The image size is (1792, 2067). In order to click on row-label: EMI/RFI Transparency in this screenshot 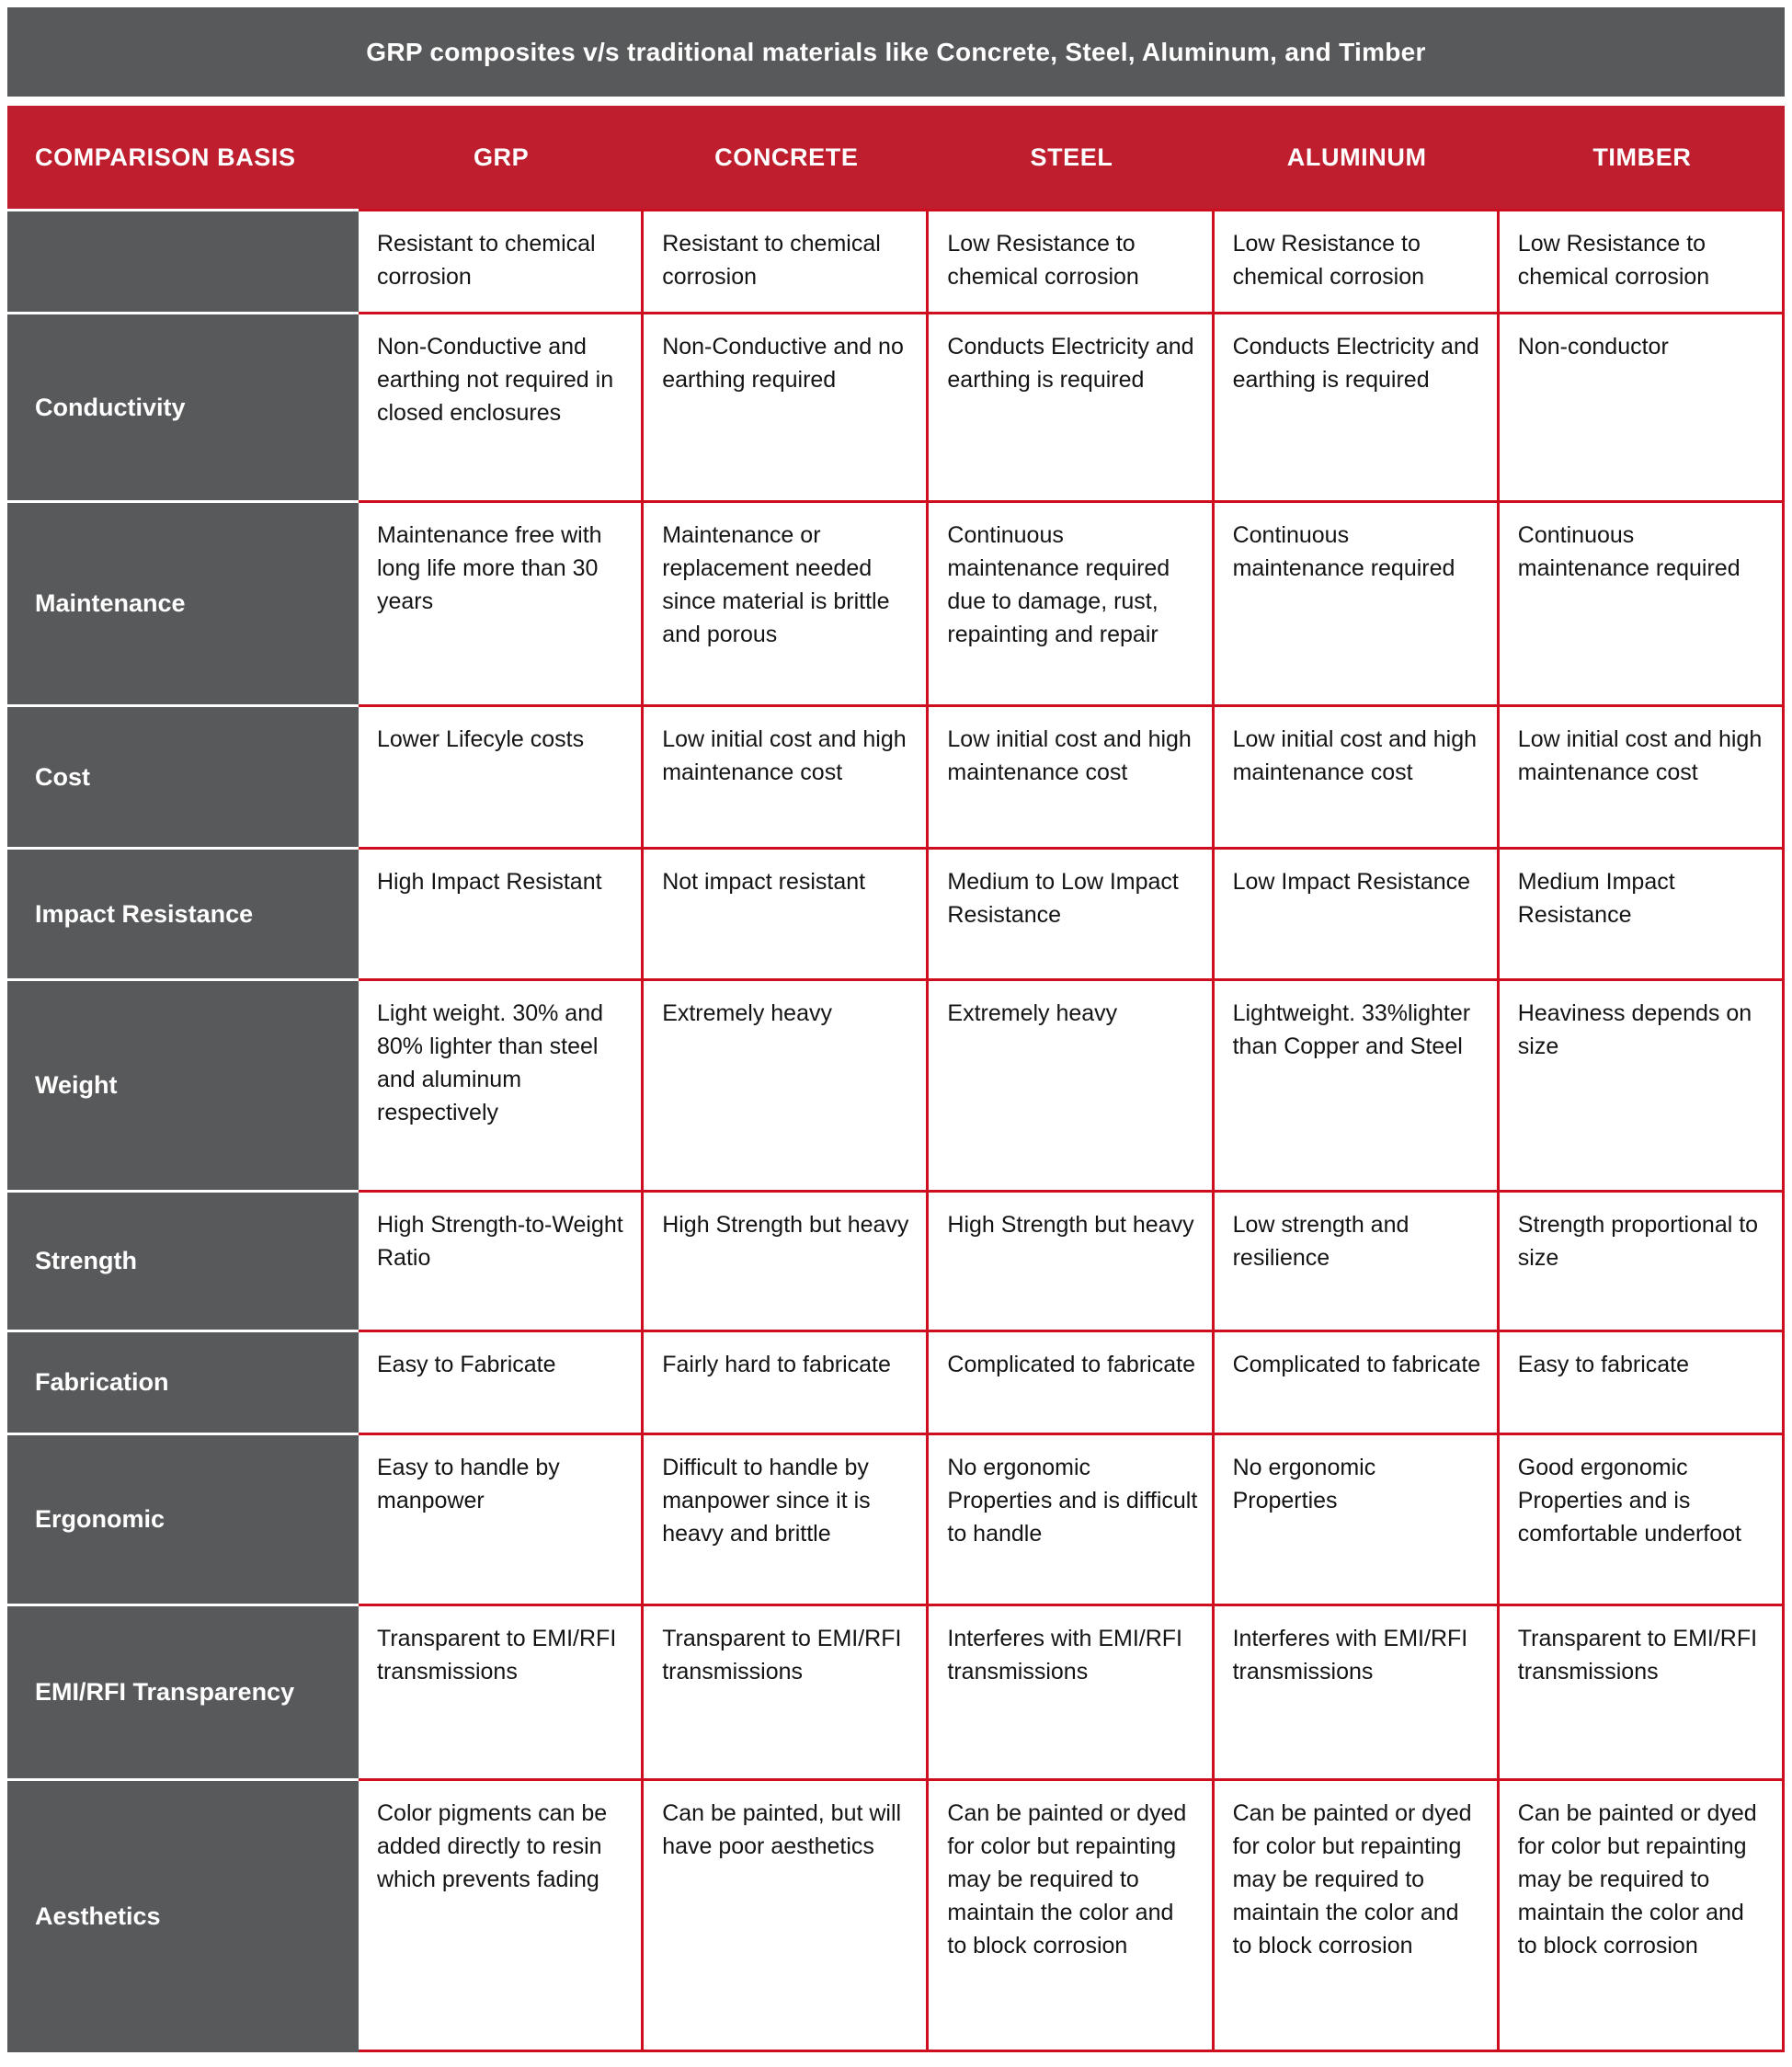, I will do `click(183, 1691)`.